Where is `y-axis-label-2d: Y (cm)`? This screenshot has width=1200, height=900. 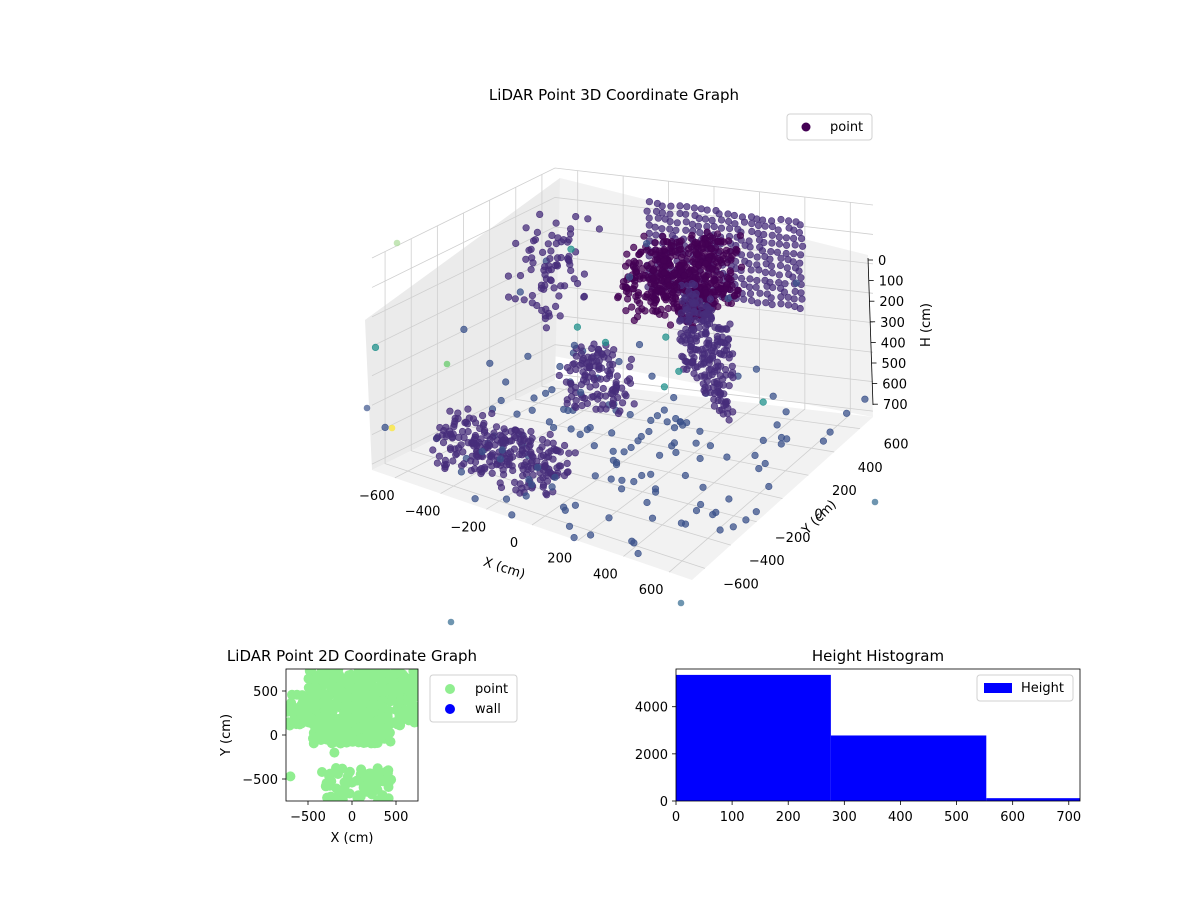
y-axis-label-2d: Y (cm) is located at coordinates (226, 735).